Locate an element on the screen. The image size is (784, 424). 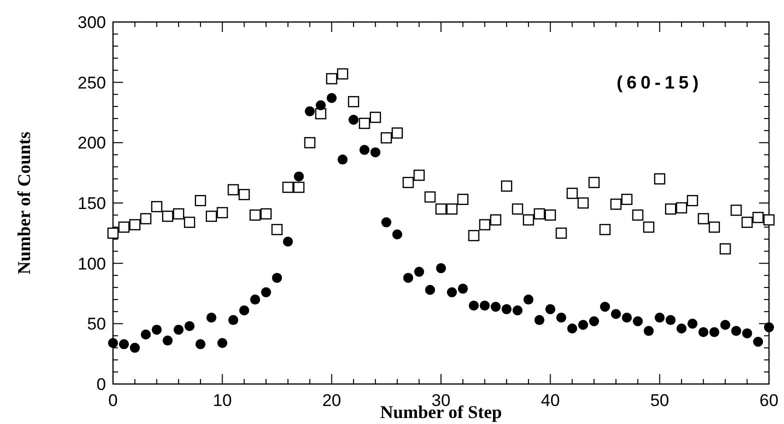
y-tick-label: 100 is located at coordinates (92, 264).